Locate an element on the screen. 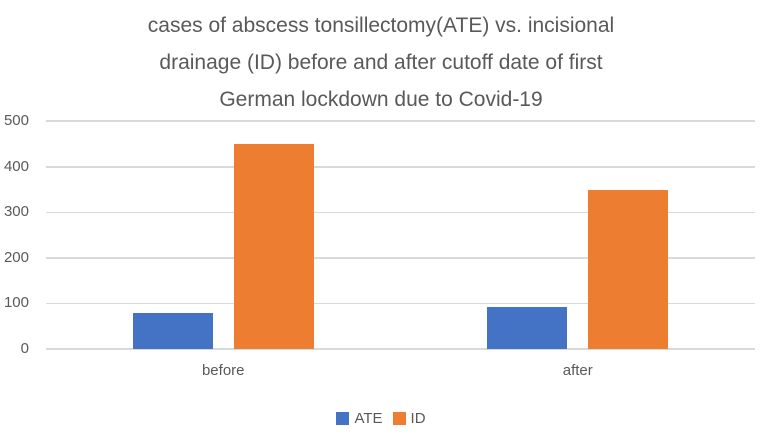 This screenshot has width=762, height=434. bar-id-before is located at coordinates (273, 246).